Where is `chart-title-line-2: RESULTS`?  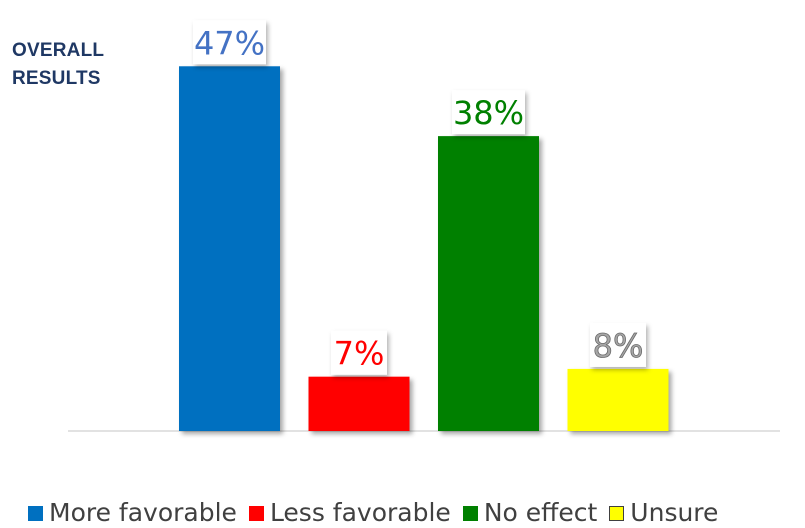
chart-title-line-2: RESULTS is located at coordinates (56, 78).